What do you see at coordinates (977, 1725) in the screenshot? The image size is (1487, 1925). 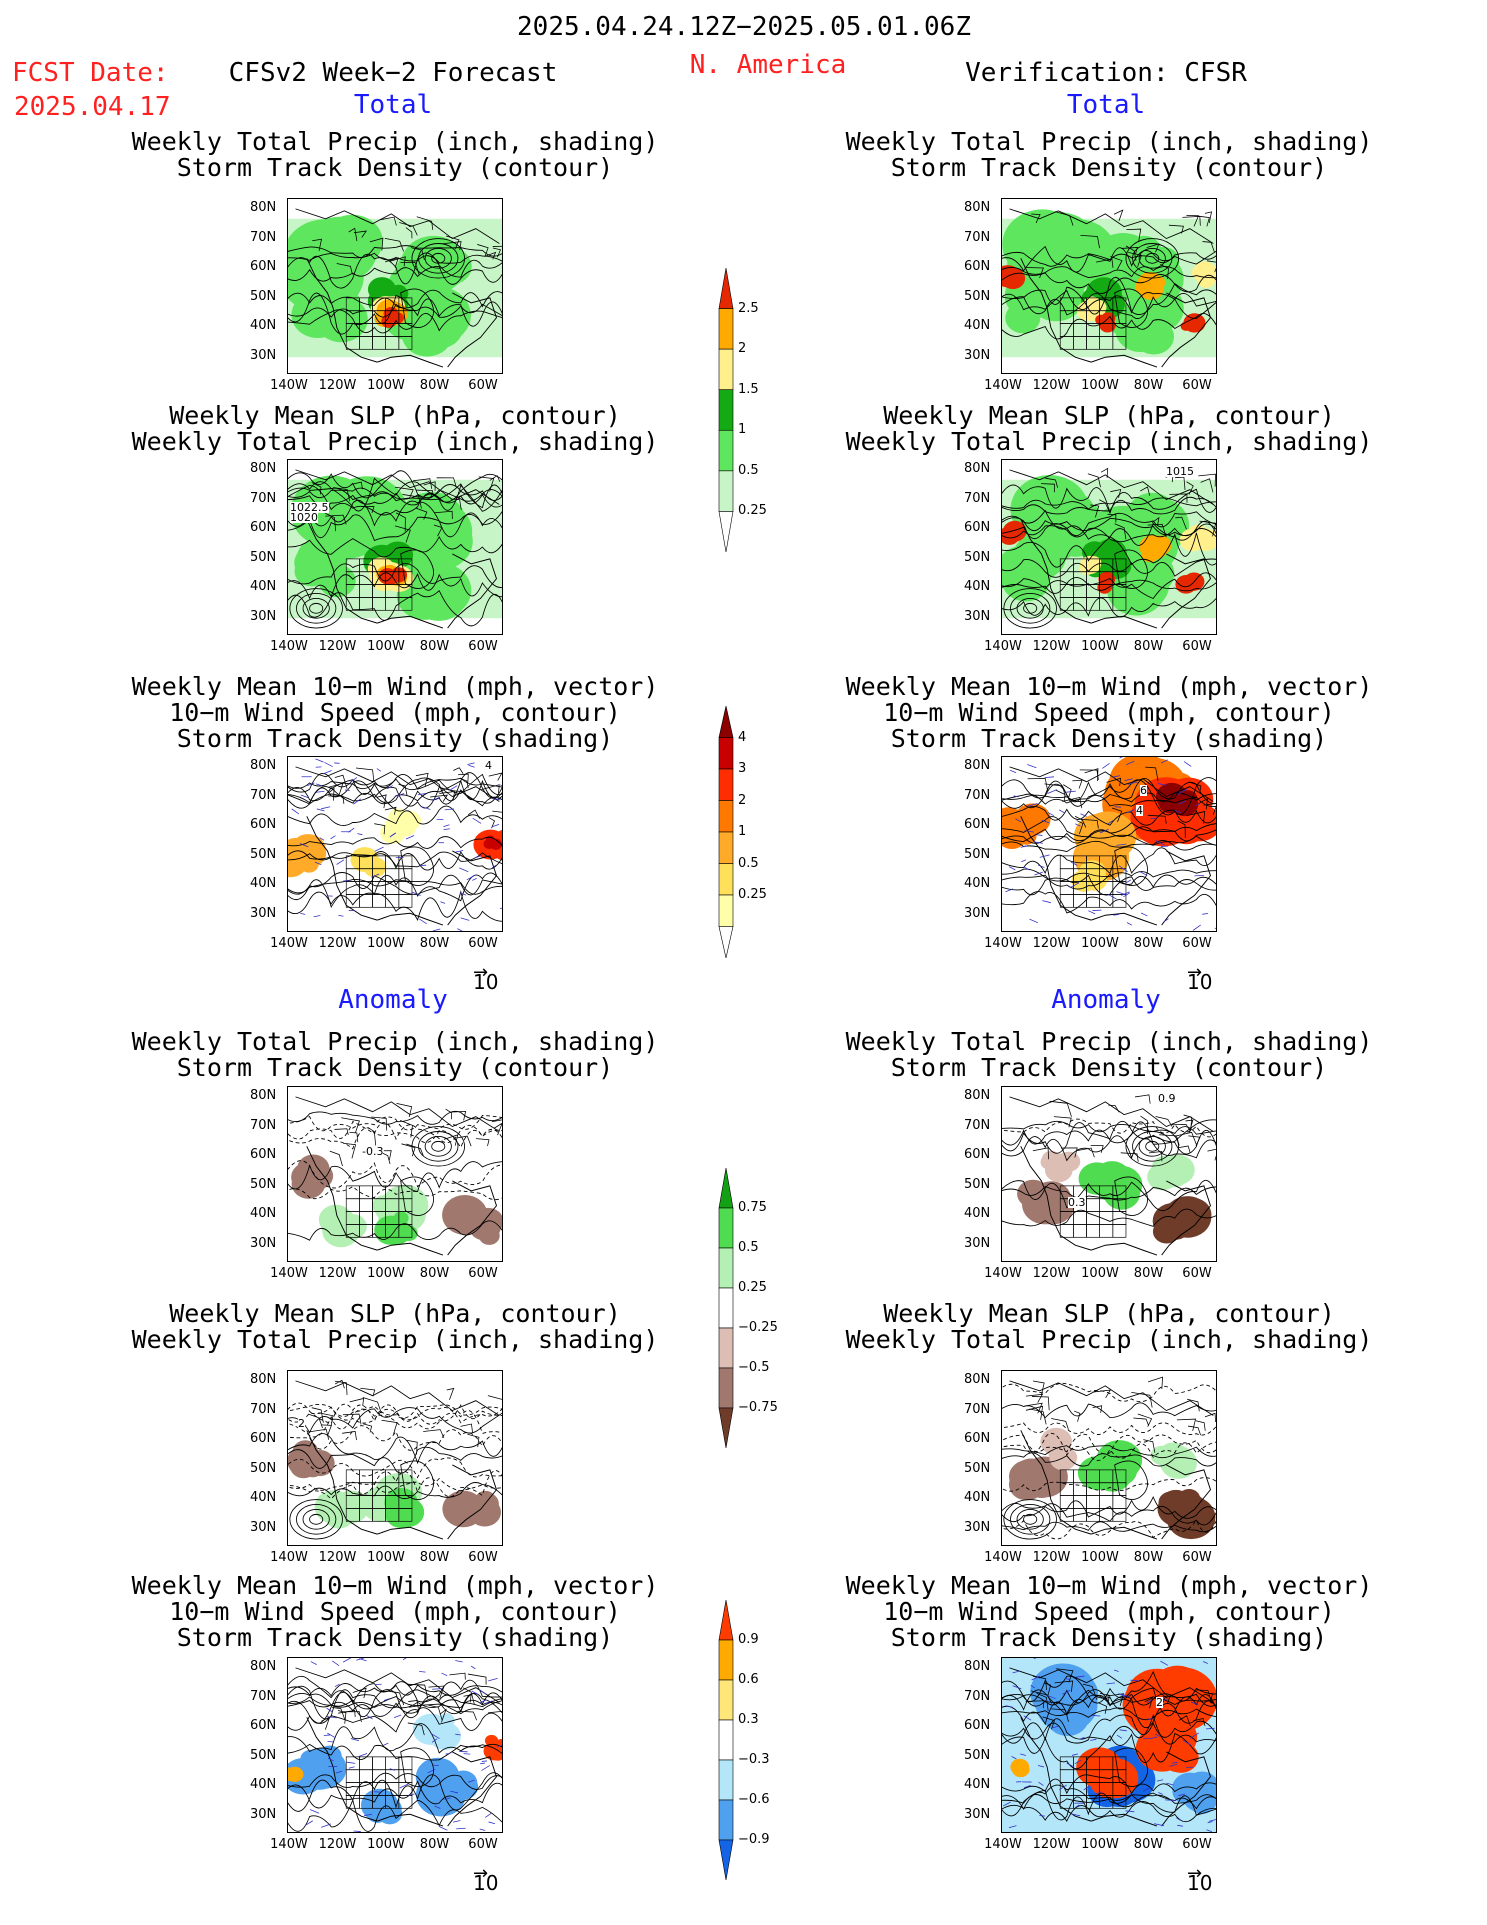 I see `cfsr-anom-wind-lat-tick: 60N` at bounding box center [977, 1725].